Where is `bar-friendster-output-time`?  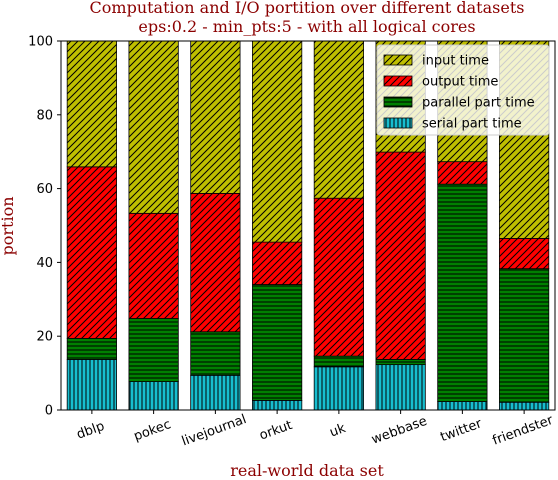 bar-friendster-output-time is located at coordinates (524, 254).